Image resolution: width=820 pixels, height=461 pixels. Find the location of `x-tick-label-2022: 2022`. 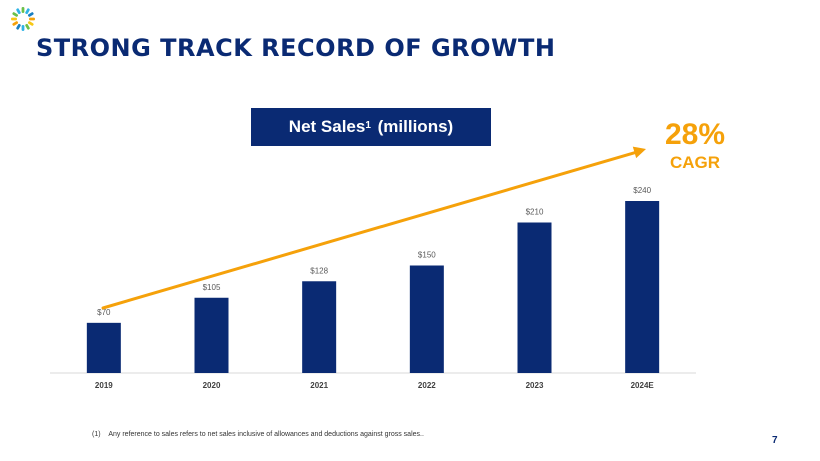

x-tick-label-2022: 2022 is located at coordinates (427, 385).